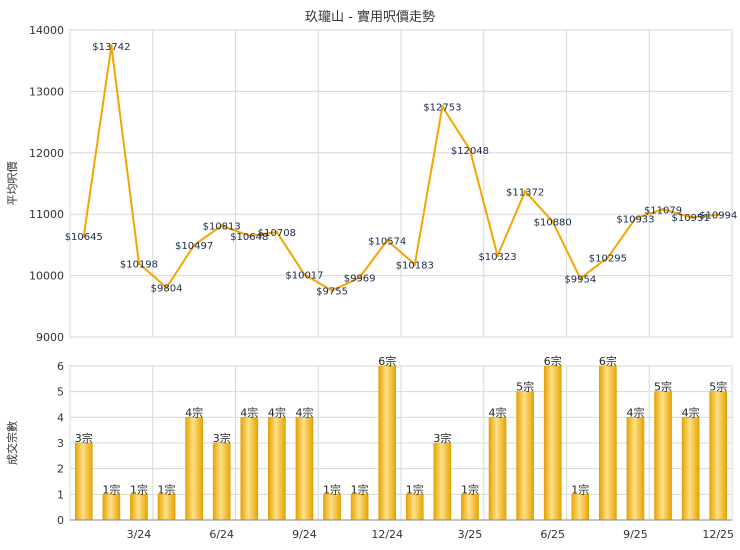  I want to click on price-data-label: $10994, so click(718, 216).